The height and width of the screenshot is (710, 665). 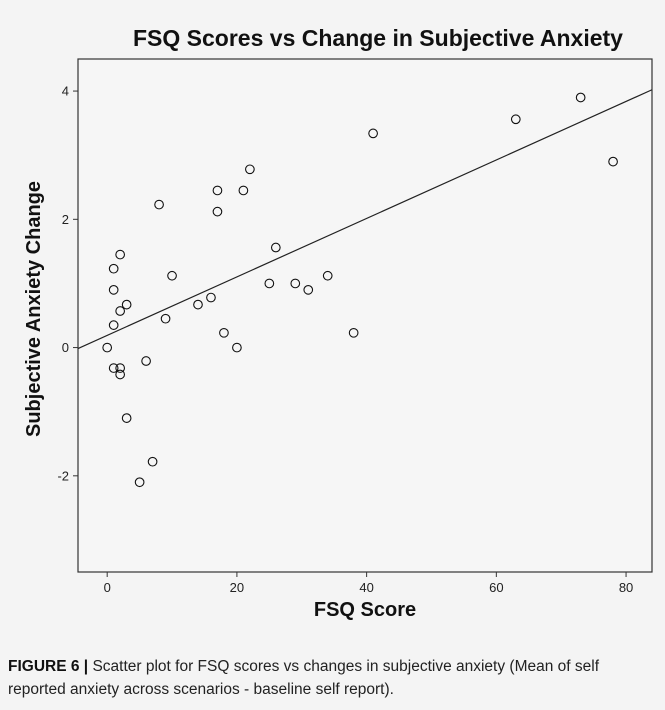 I want to click on x-tick-label: 0, so click(x=107, y=587).